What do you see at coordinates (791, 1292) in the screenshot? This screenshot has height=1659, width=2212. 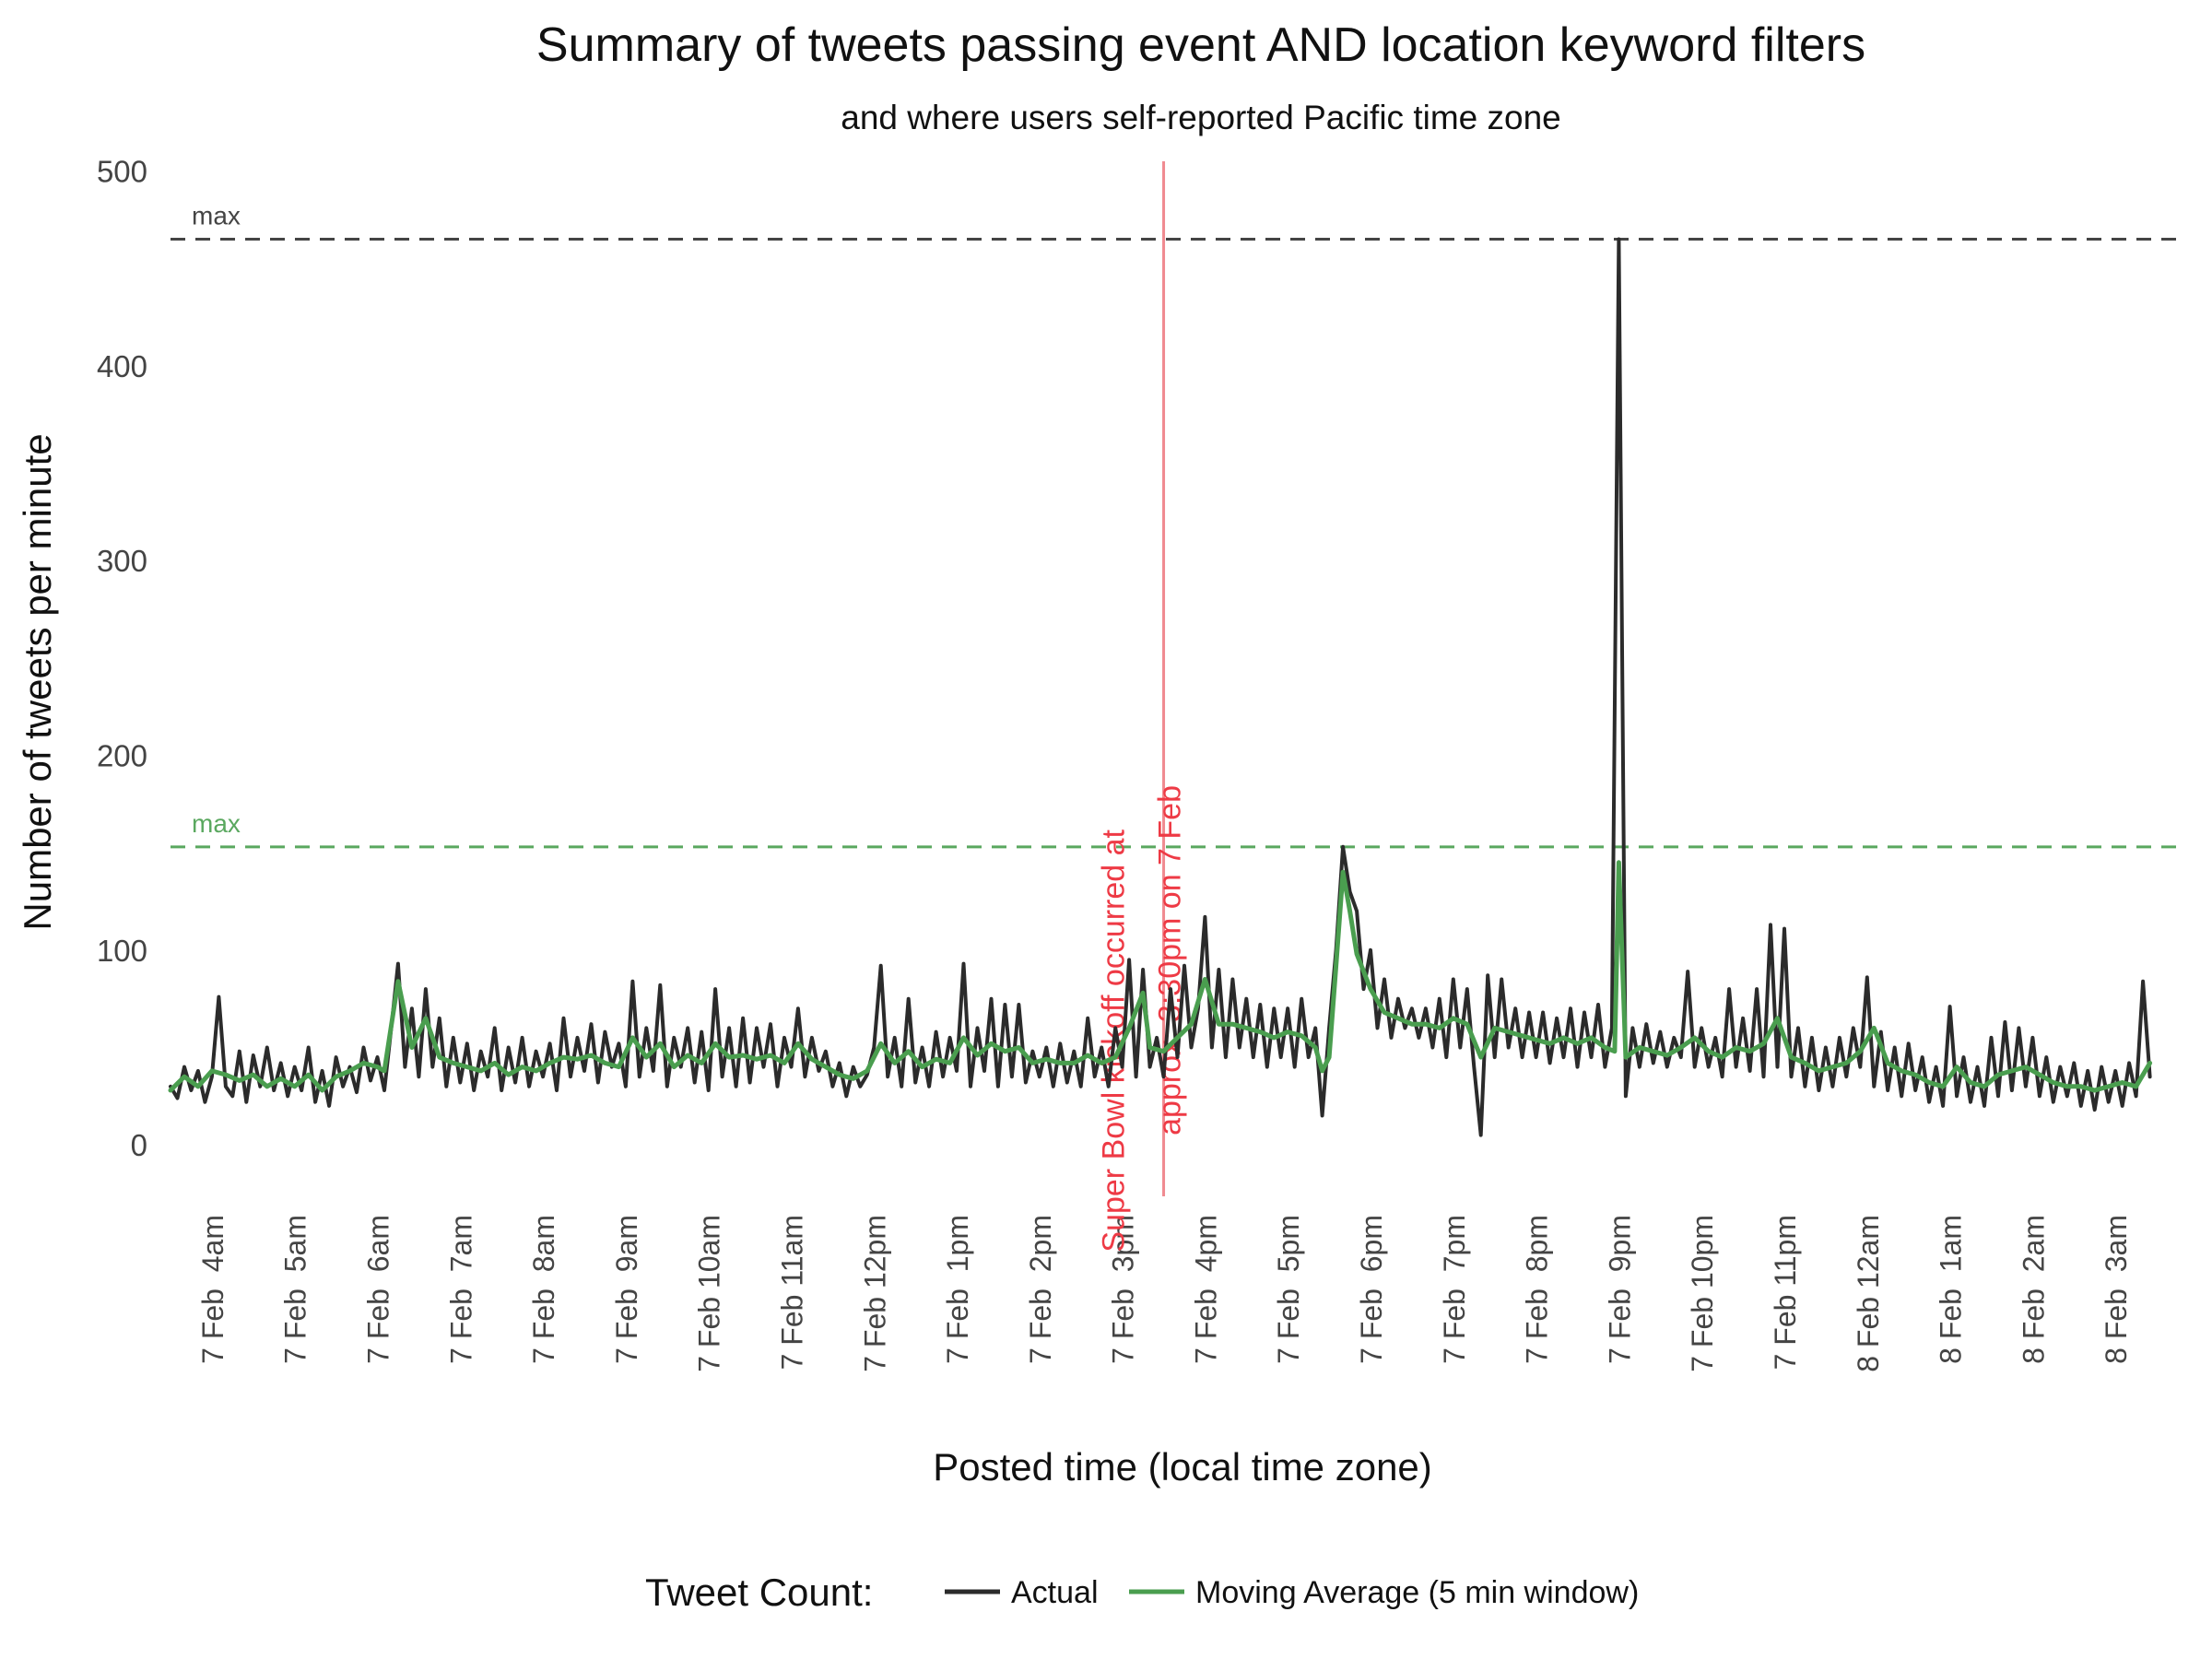 I see `x-tick-label: 7 Feb 11am` at bounding box center [791, 1292].